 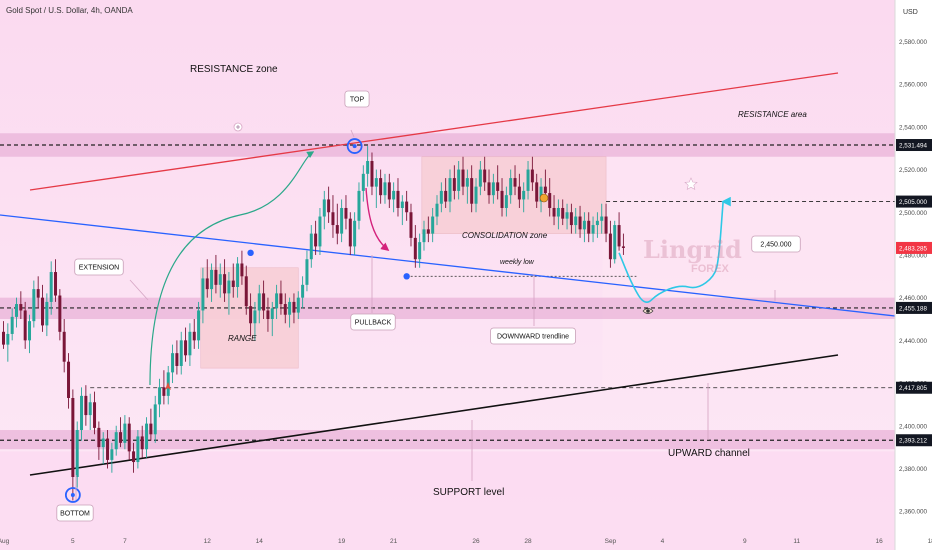 I want to click on x-tick-label: 21, so click(x=394, y=541).